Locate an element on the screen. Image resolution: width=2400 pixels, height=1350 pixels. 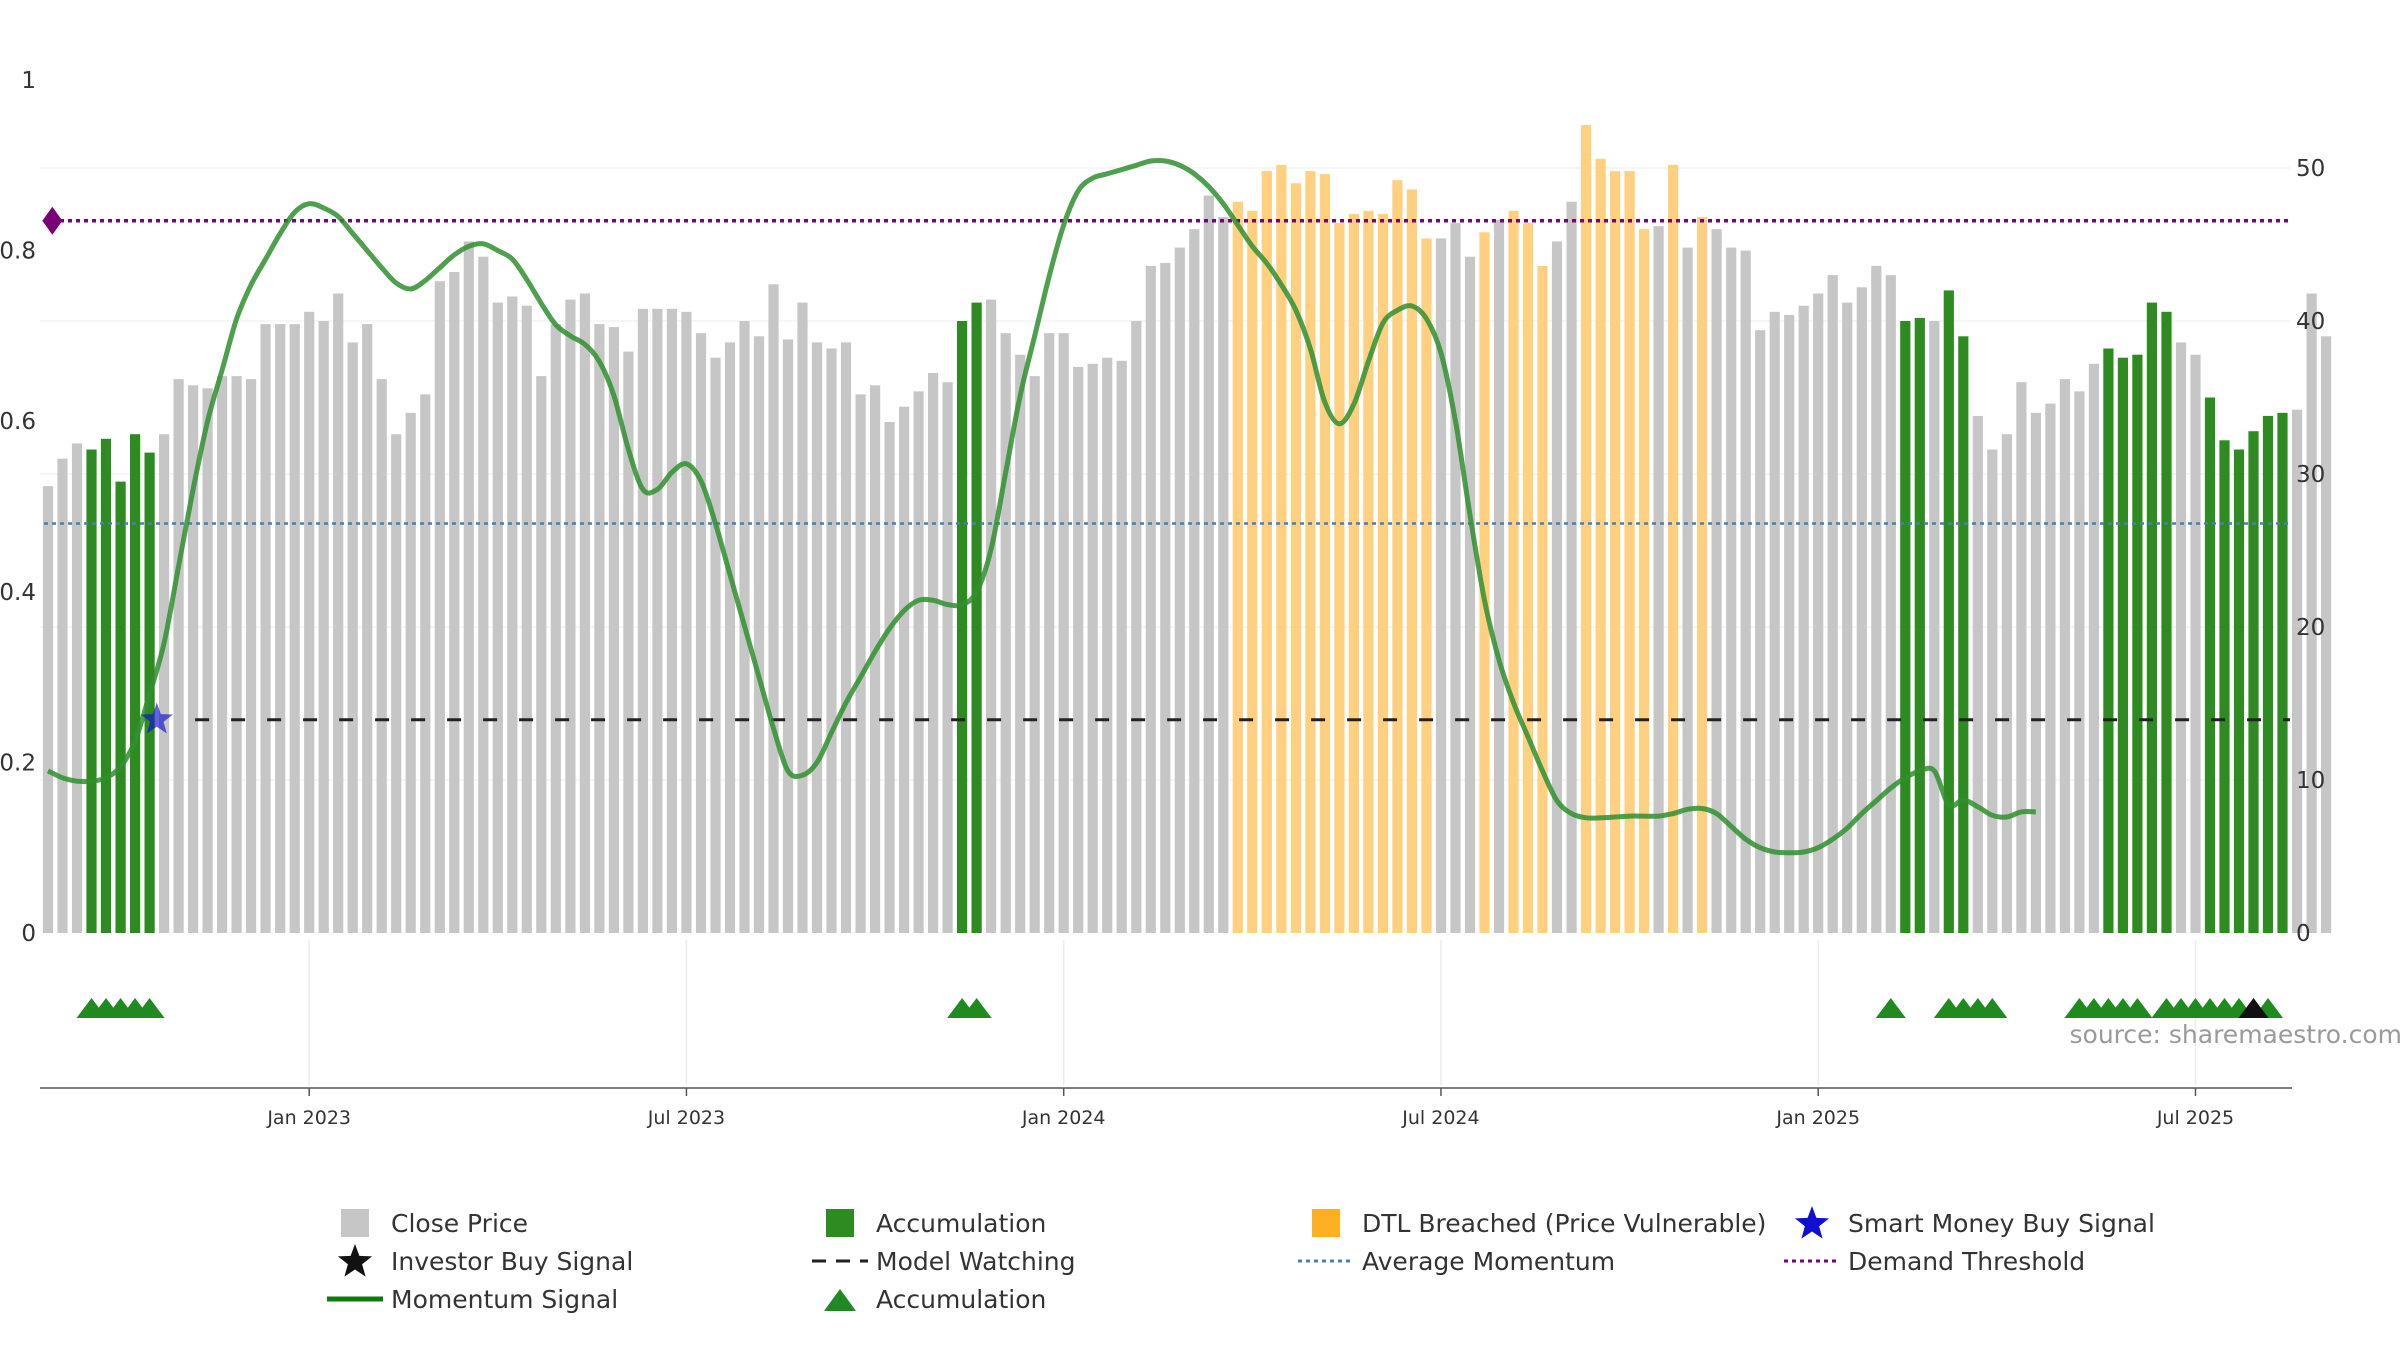
legend-accumulation-swatch is located at coordinates (840, 1223).